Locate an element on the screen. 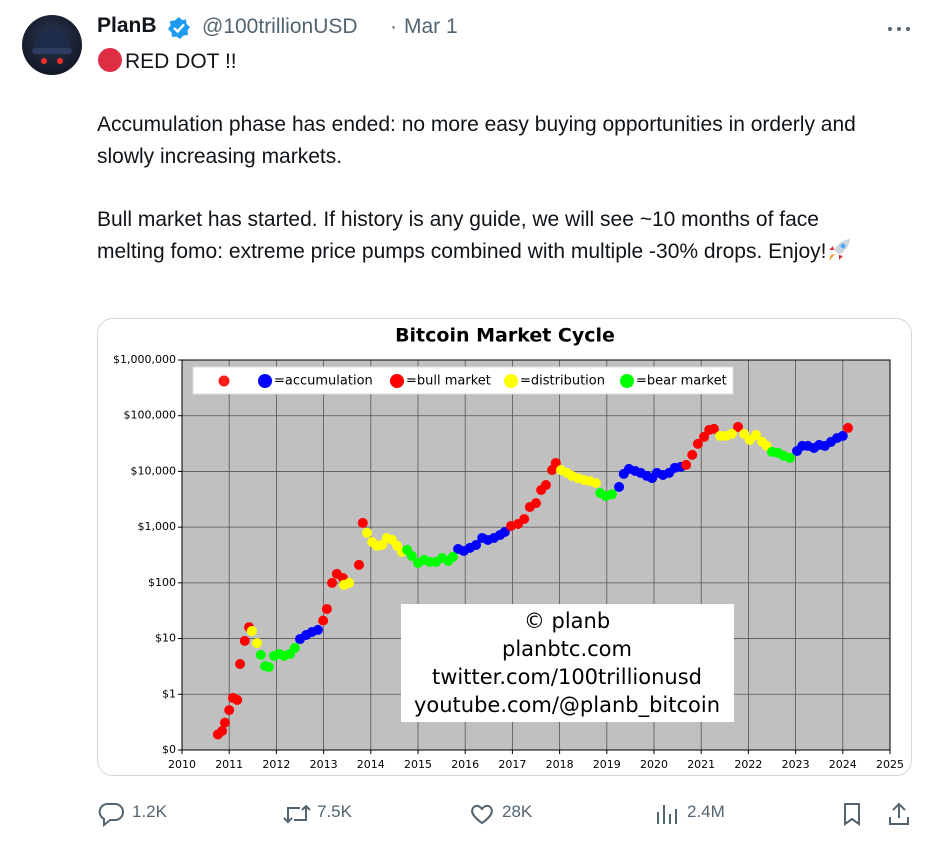 The width and height of the screenshot is (929, 843). legend-label: =bull market is located at coordinates (448, 381).